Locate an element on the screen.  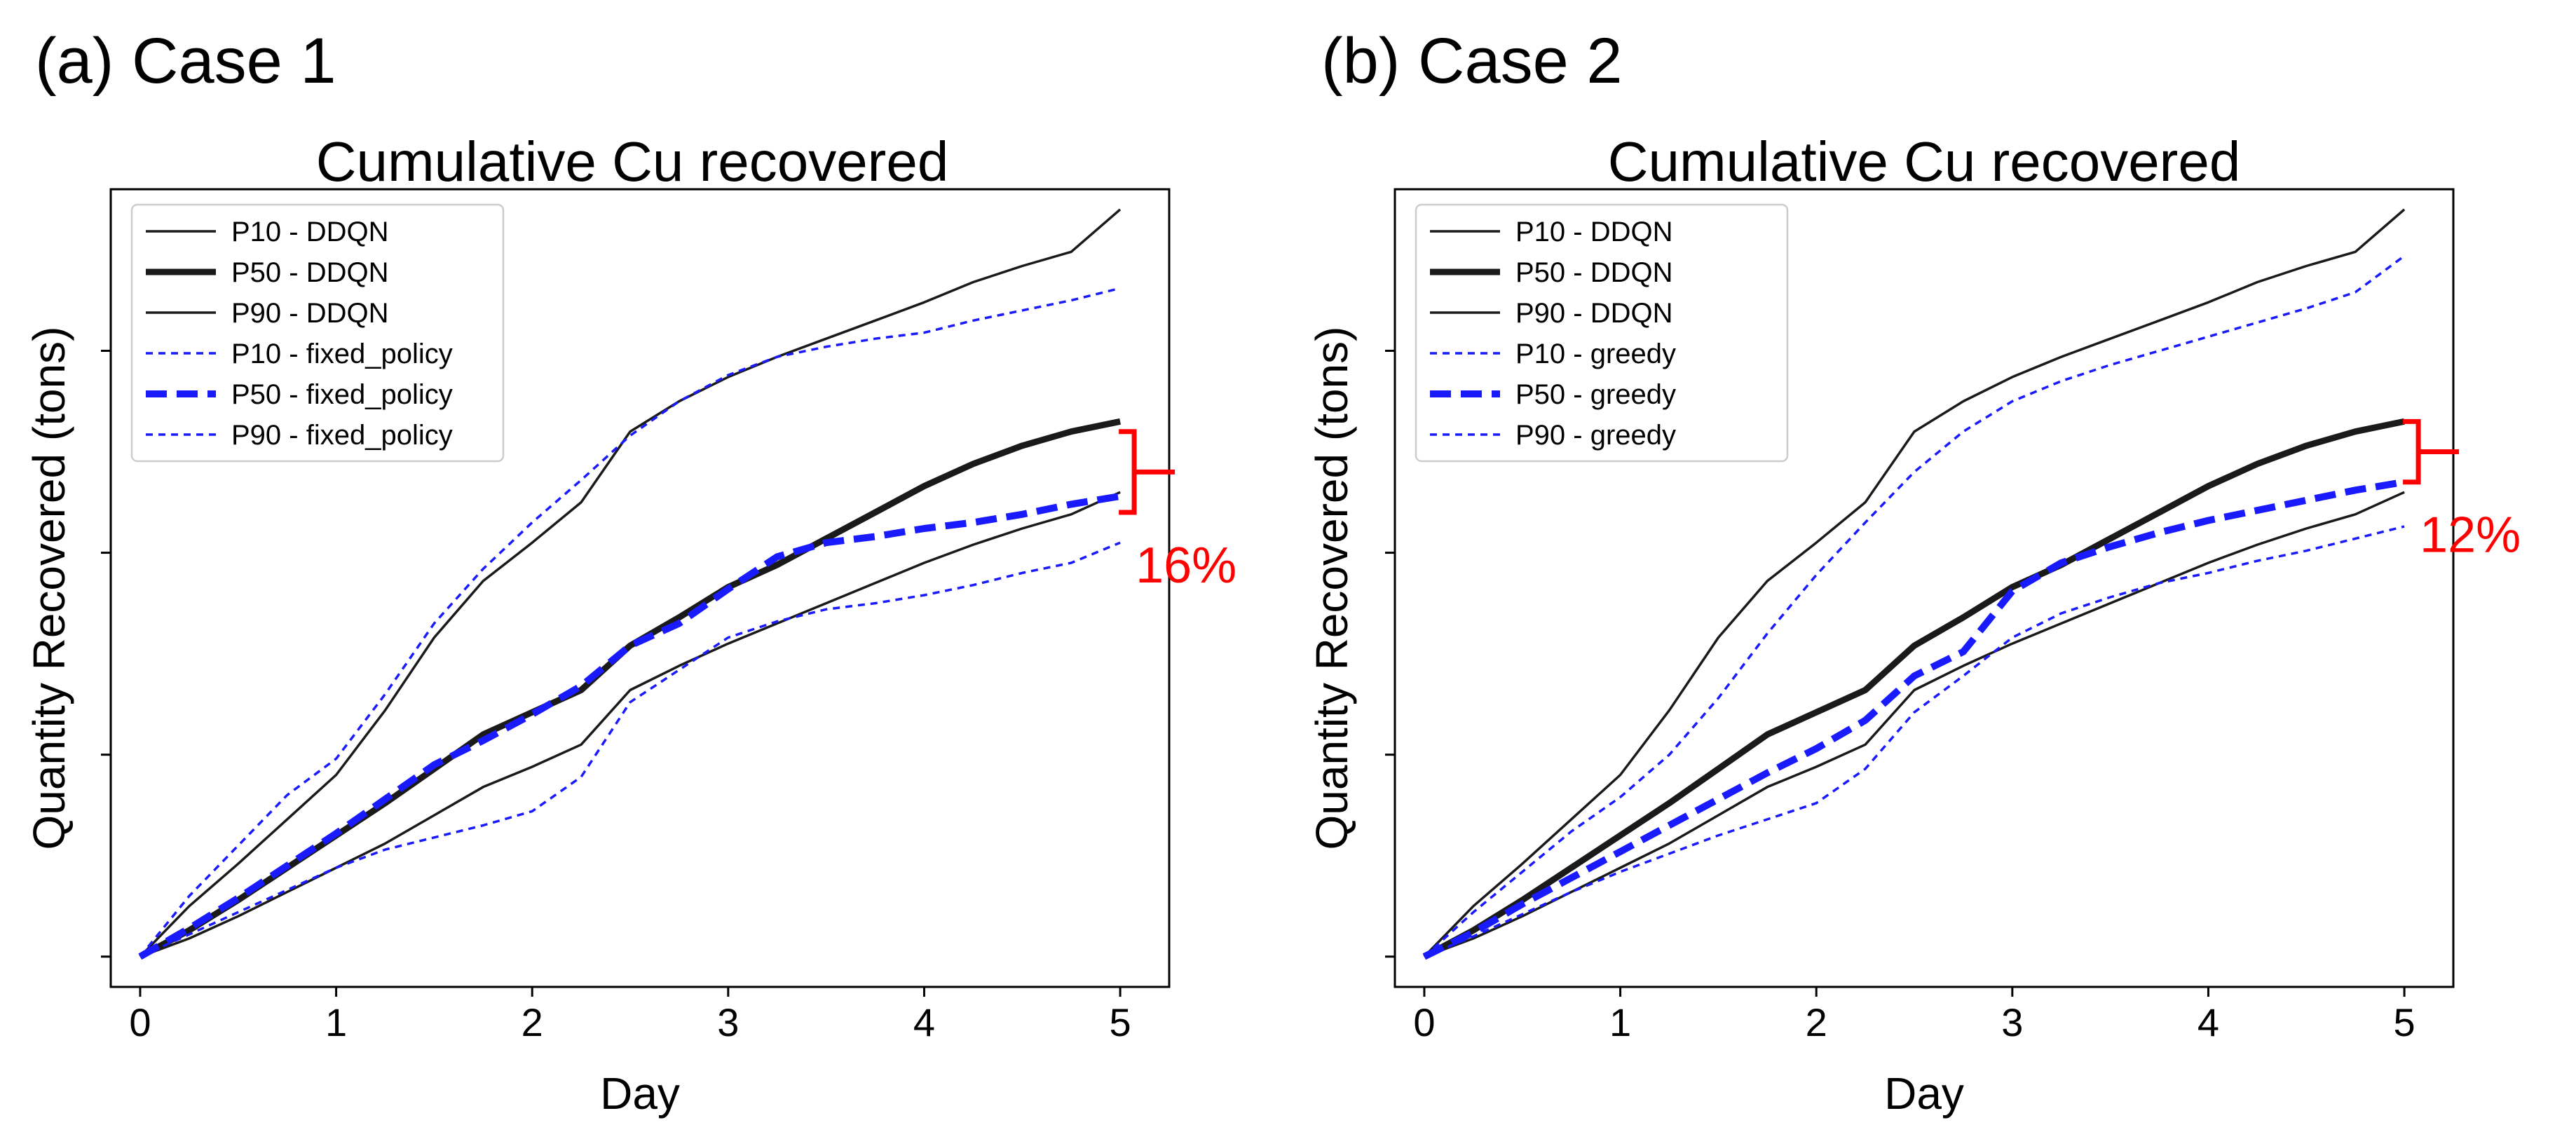
annotation-text: 12% is located at coordinates (2470, 535).